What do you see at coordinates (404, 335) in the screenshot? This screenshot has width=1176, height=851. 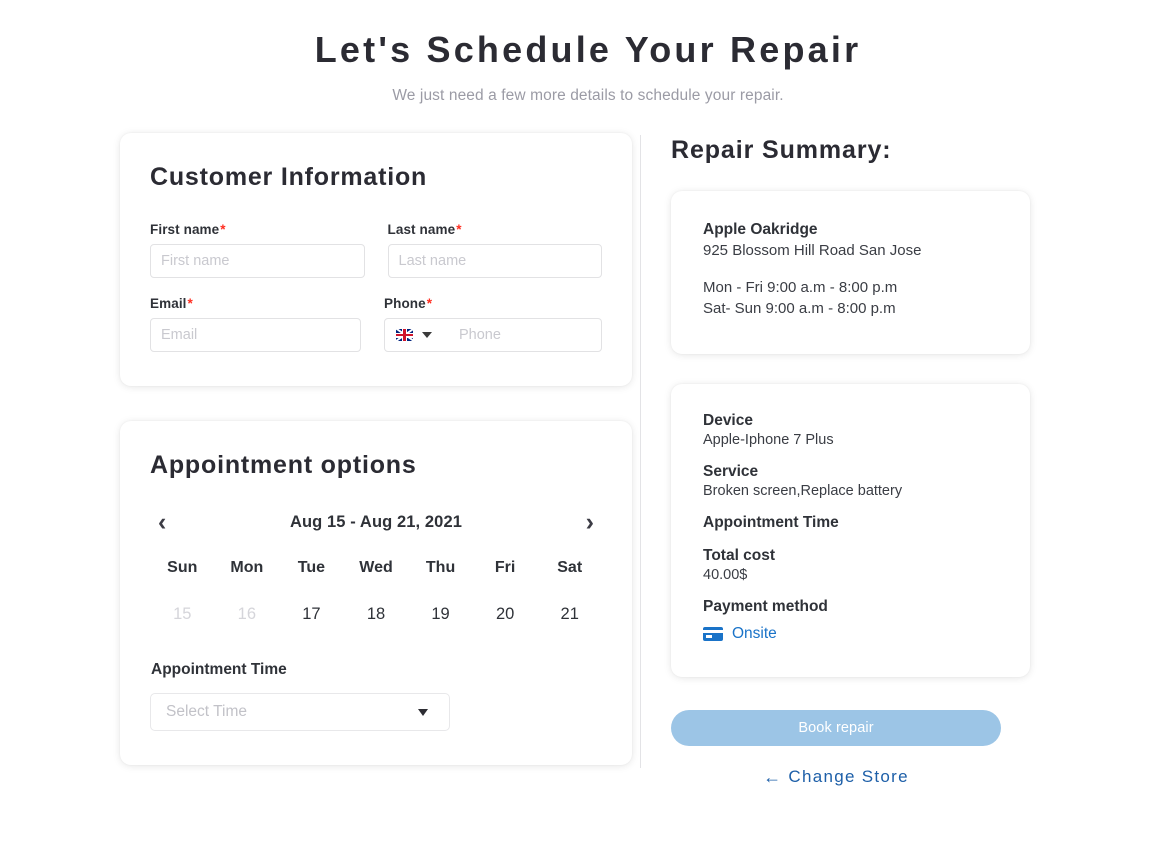 I see `uk-flag-icon` at bounding box center [404, 335].